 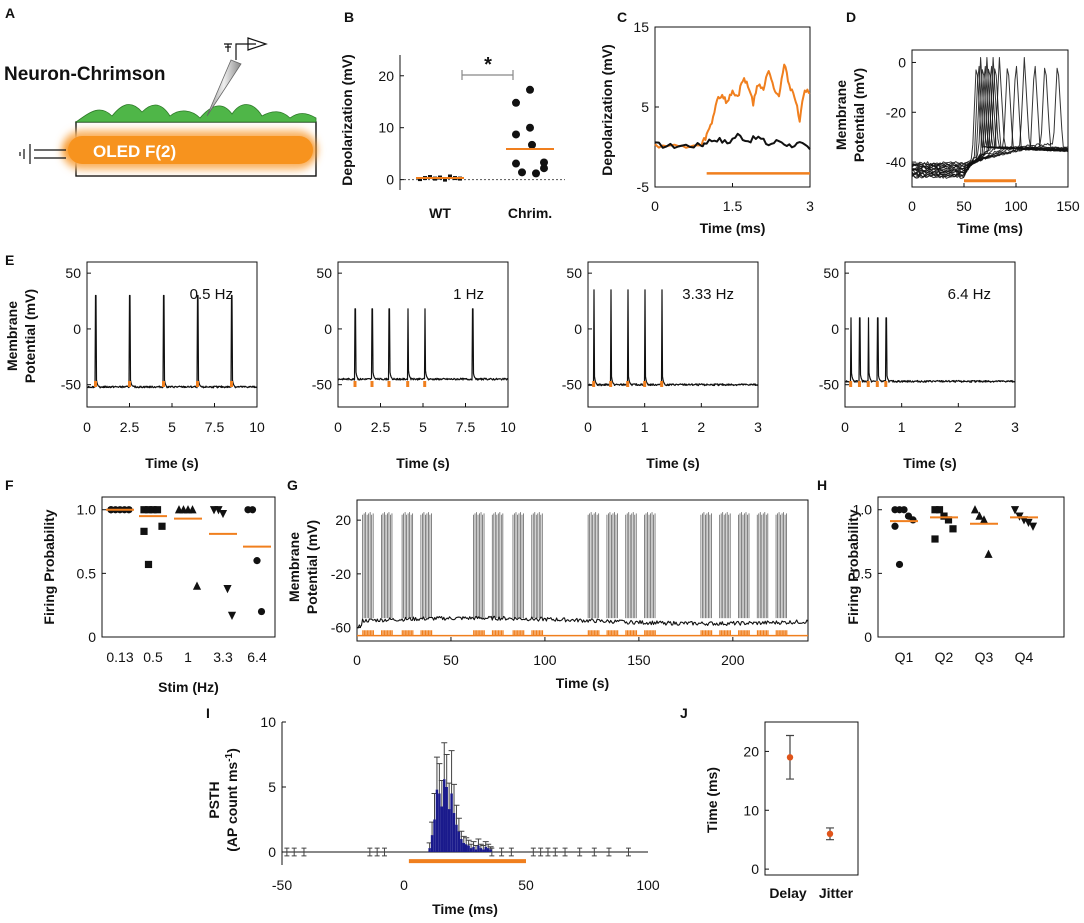 I want to click on b-wt-point, so click(x=445, y=179).